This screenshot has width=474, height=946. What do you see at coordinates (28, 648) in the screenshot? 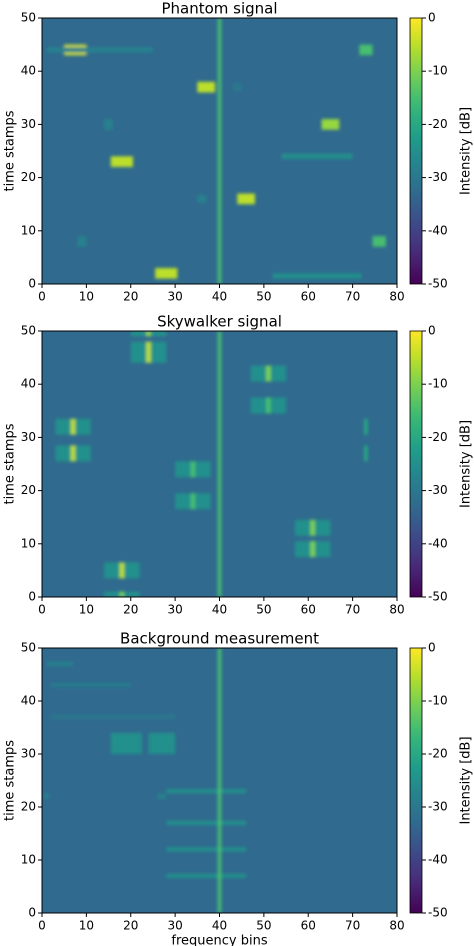
I see `y-tick-label: 50` at bounding box center [28, 648].